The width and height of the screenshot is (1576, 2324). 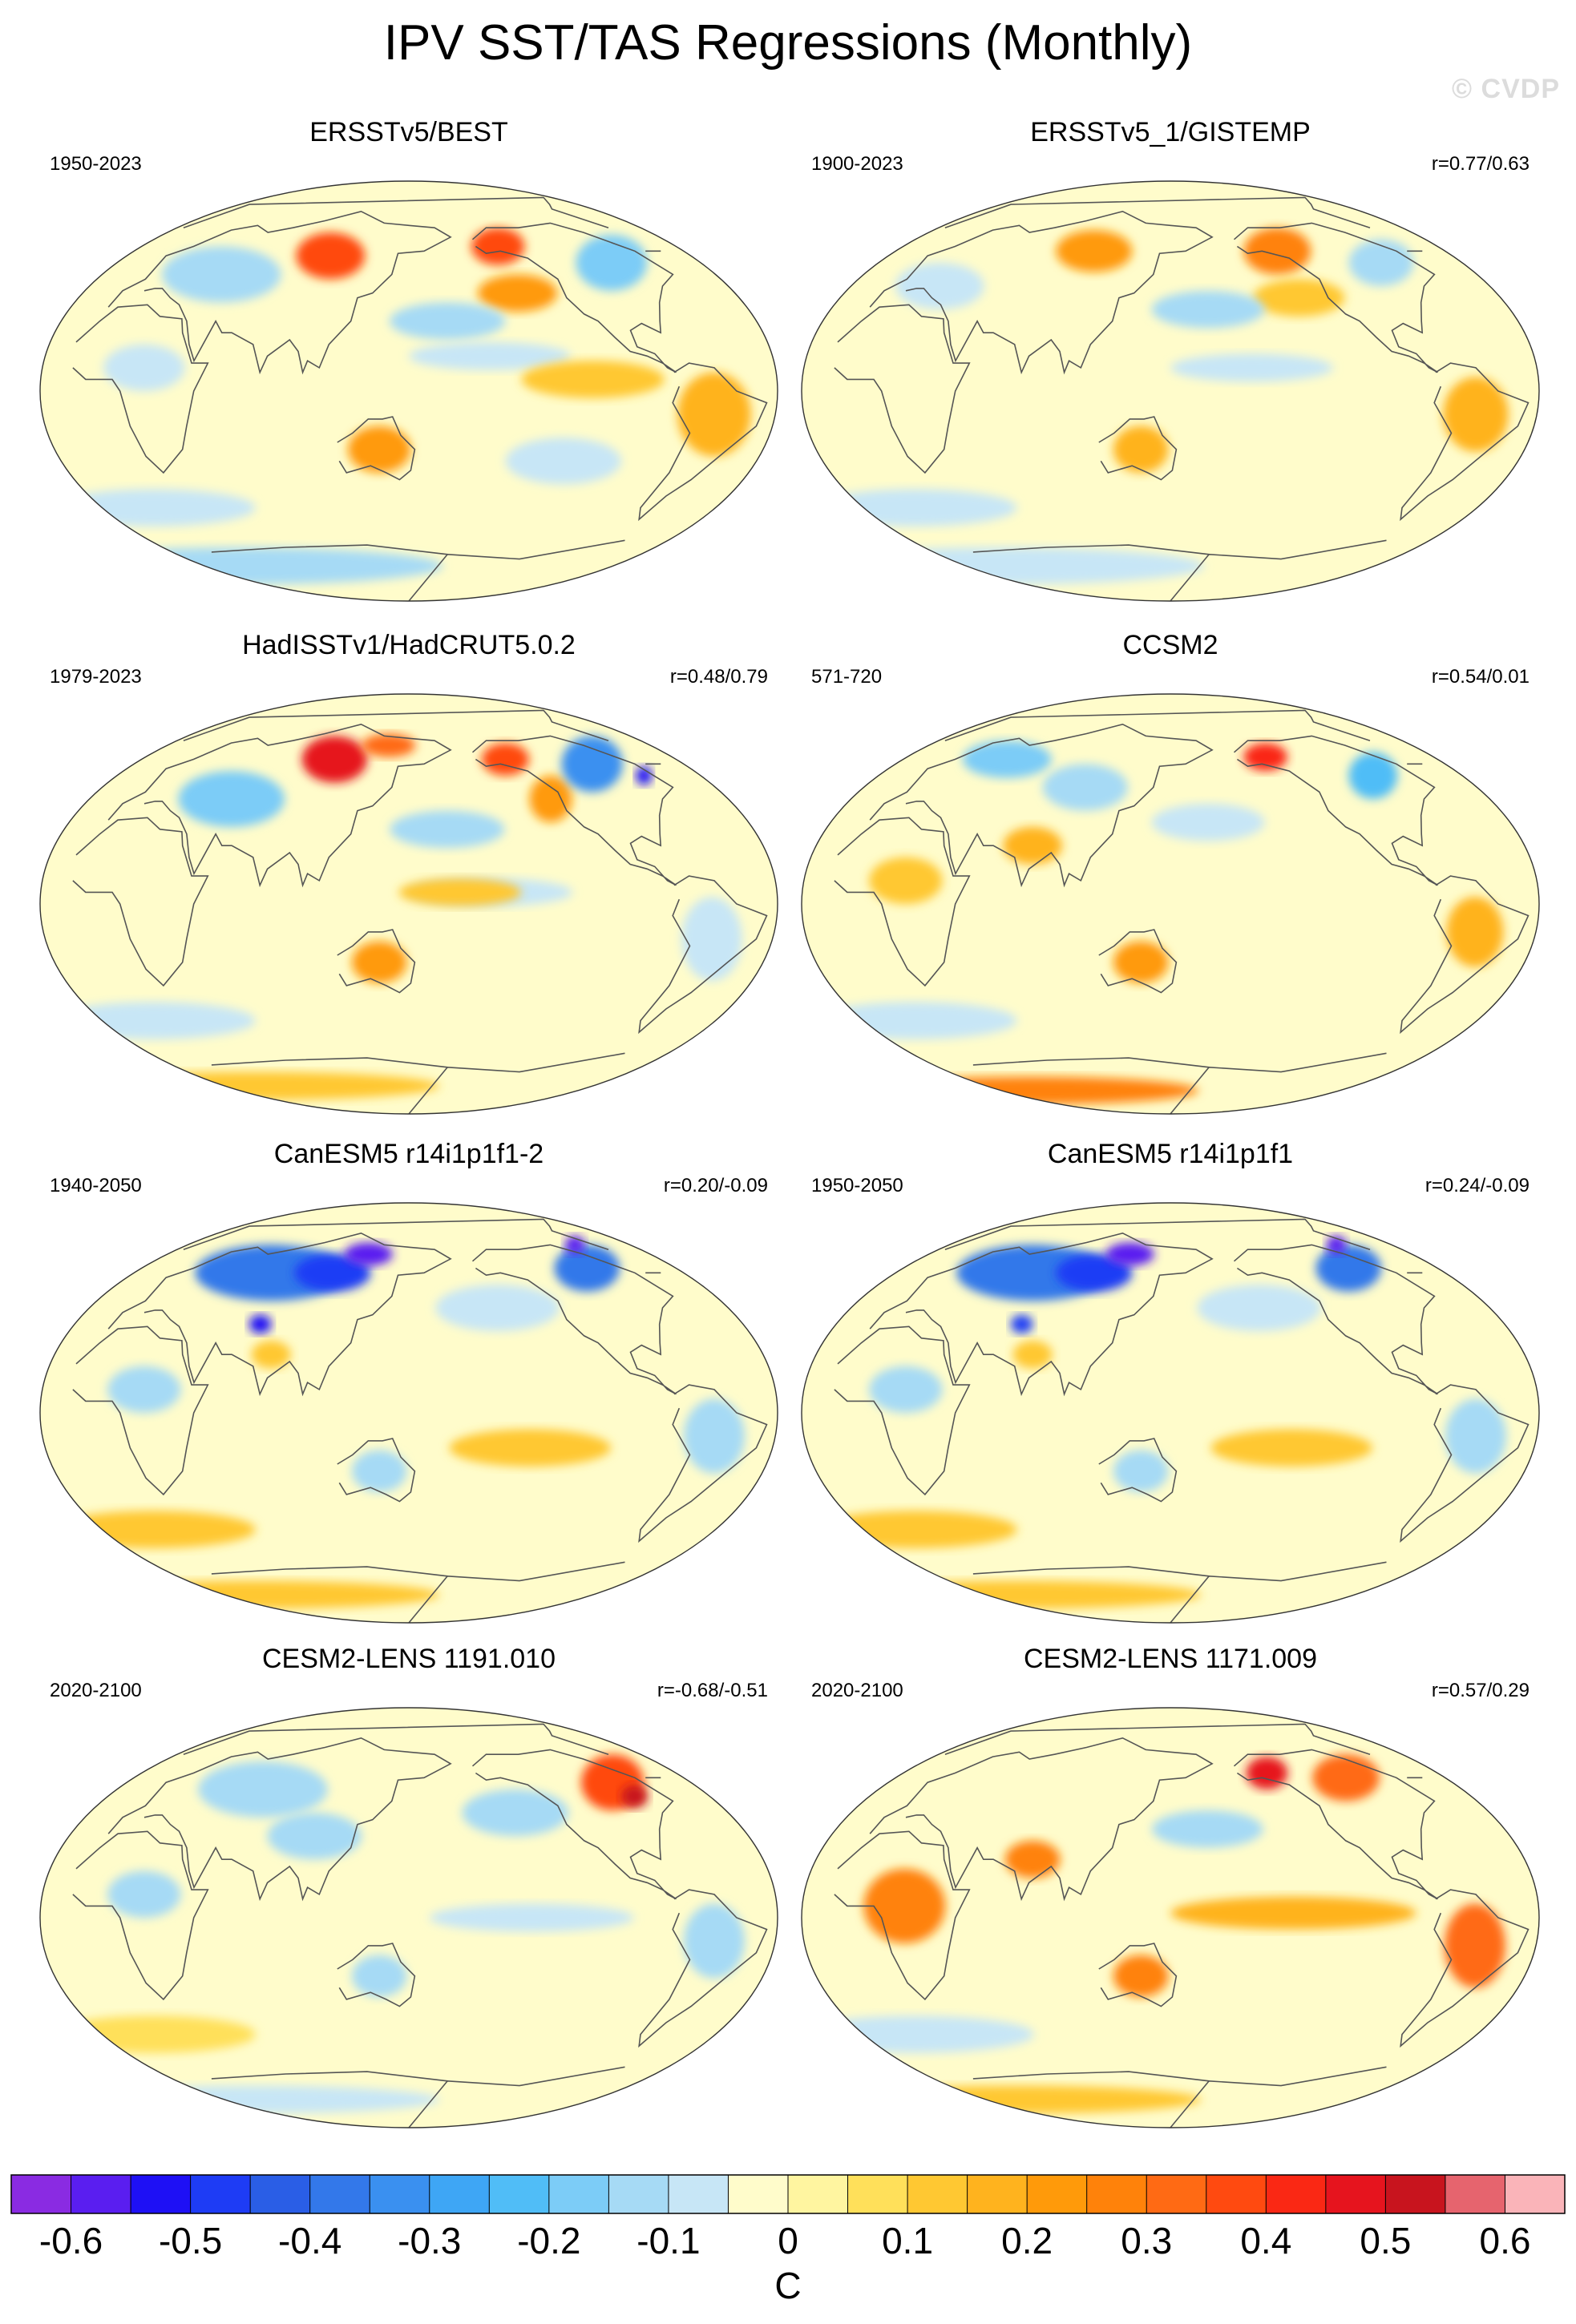 I want to click on map-panel: CanESM5 r14i1p1f1-2 1940-2050 r=0.20/-0.09, so click(x=409, y=1382).